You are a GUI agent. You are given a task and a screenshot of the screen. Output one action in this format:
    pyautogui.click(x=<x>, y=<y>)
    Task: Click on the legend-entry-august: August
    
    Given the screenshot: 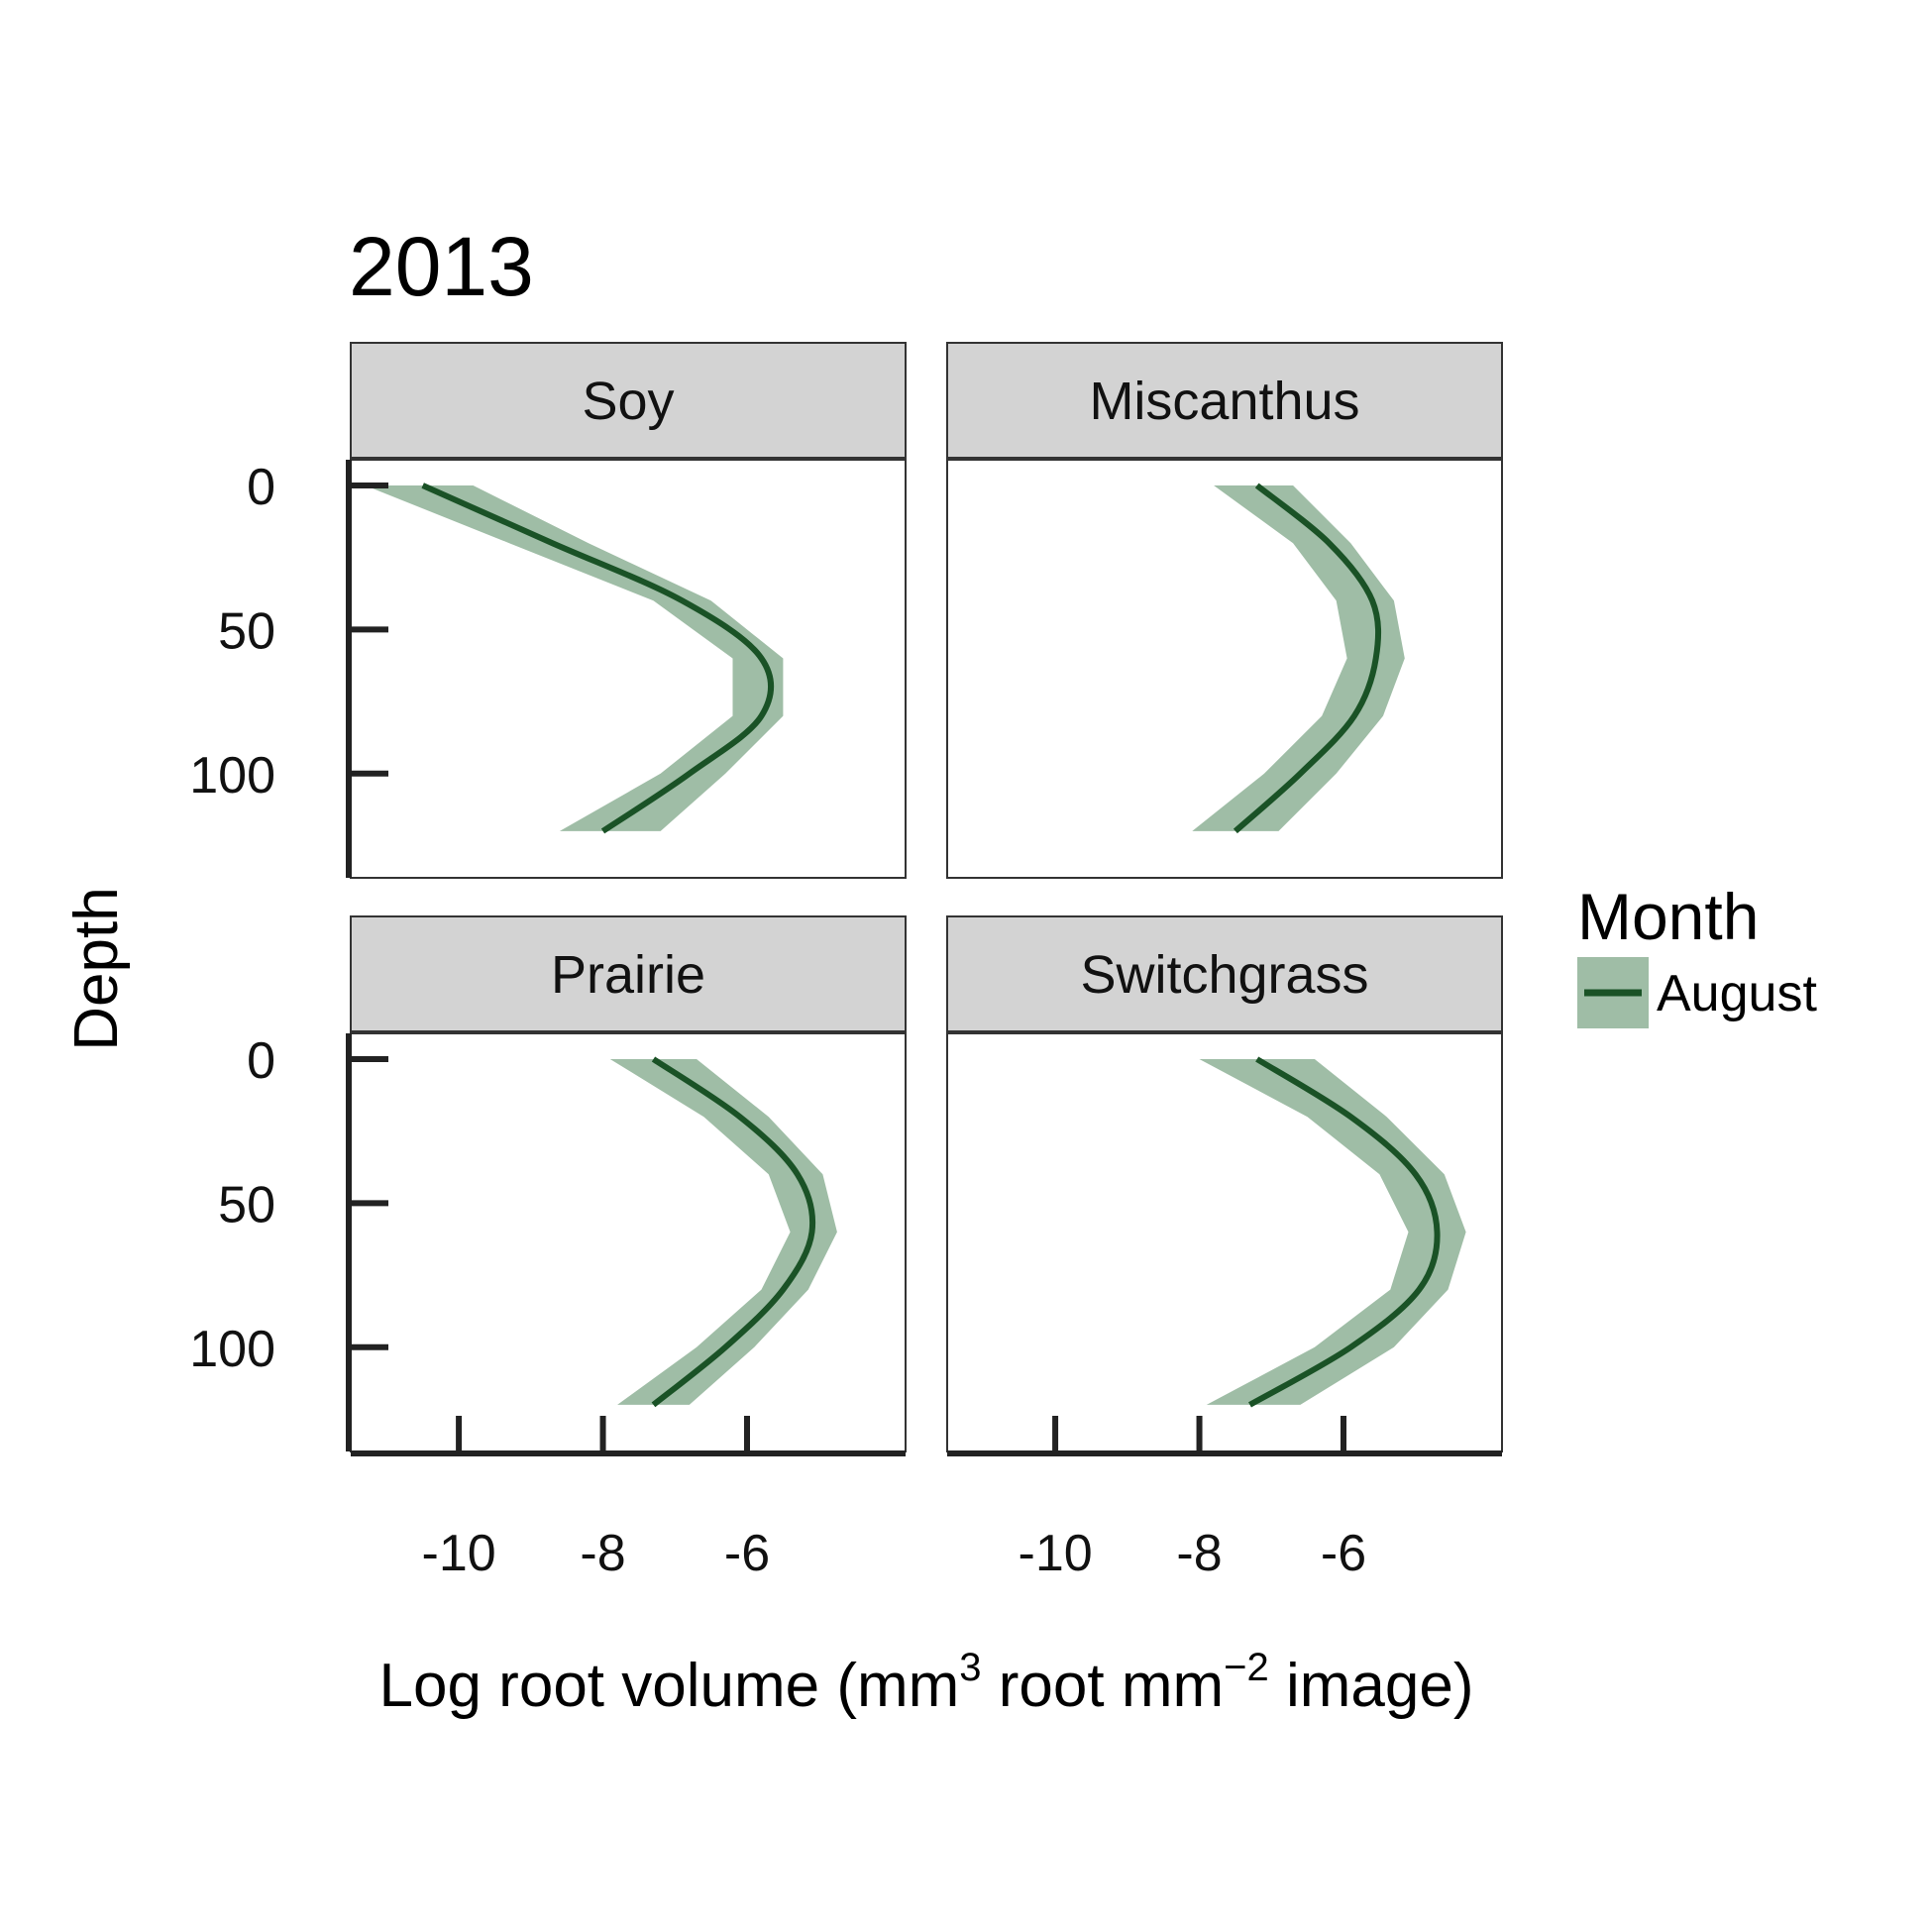 What is the action you would take?
    pyautogui.click(x=1737, y=993)
    